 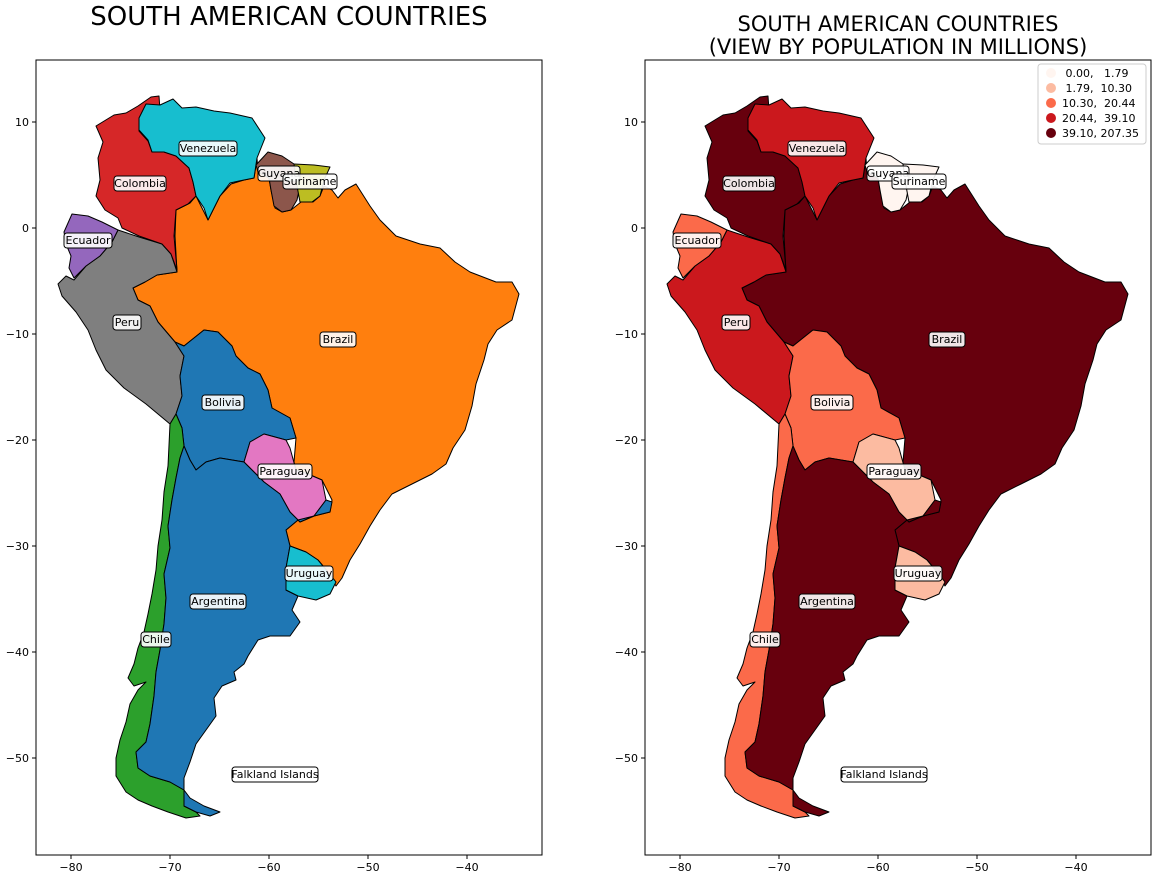 I want to click on right-map-title-line2: (VIEW BY POPULATION IN MILLIONS), so click(x=898, y=47).